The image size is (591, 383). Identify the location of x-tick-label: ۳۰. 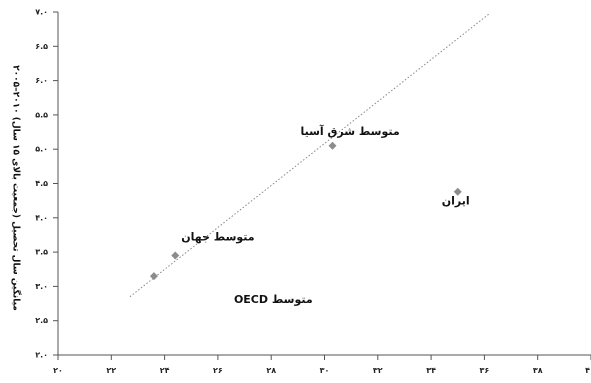
(325, 370).